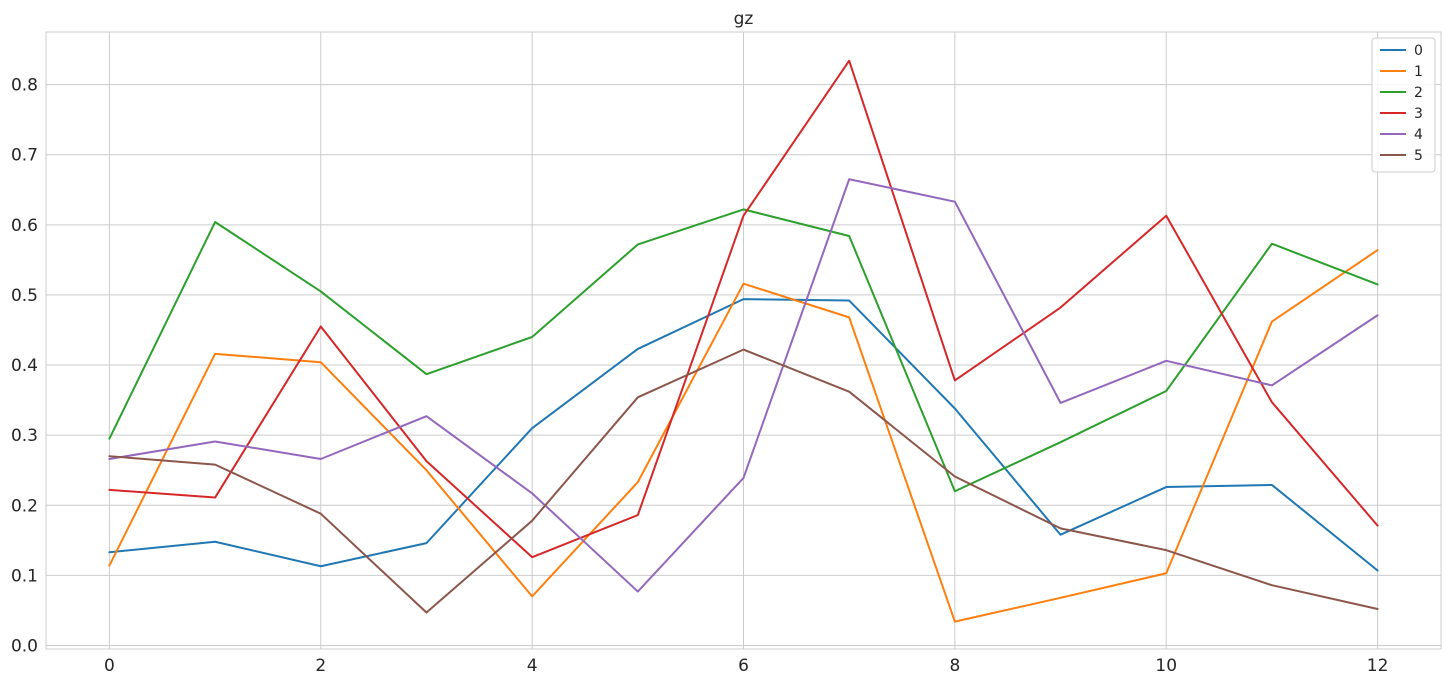 This screenshot has width=1451, height=686. Describe the element at coordinates (1418, 72) in the screenshot. I see `legend-label: 1` at that location.